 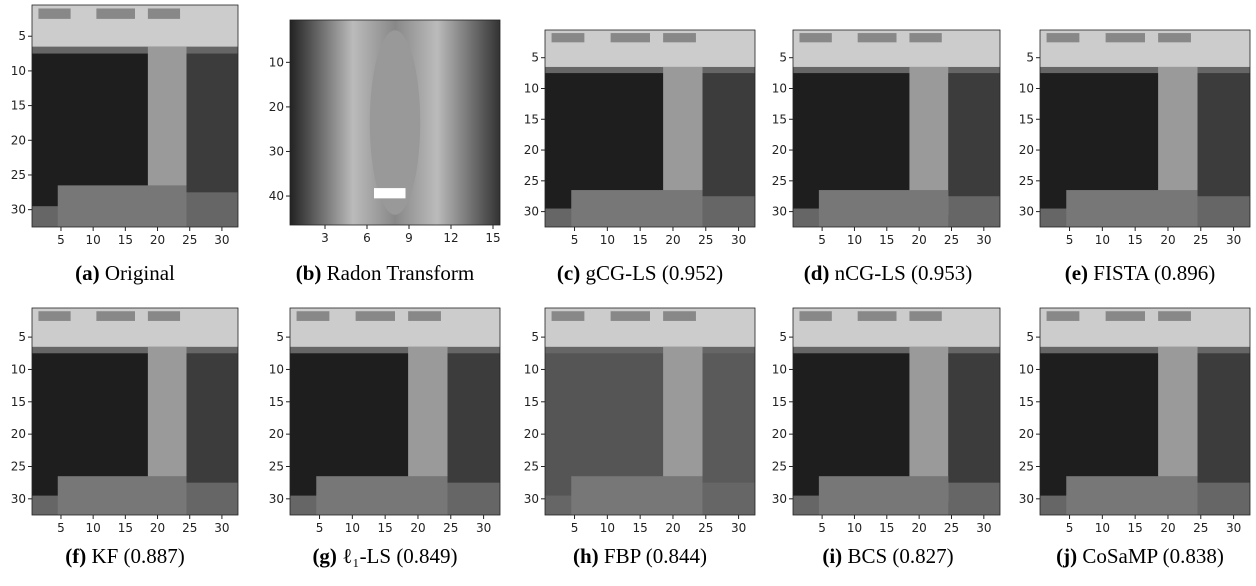 What do you see at coordinates (832, 556) in the screenshot?
I see `caption-label: (i)` at bounding box center [832, 556].